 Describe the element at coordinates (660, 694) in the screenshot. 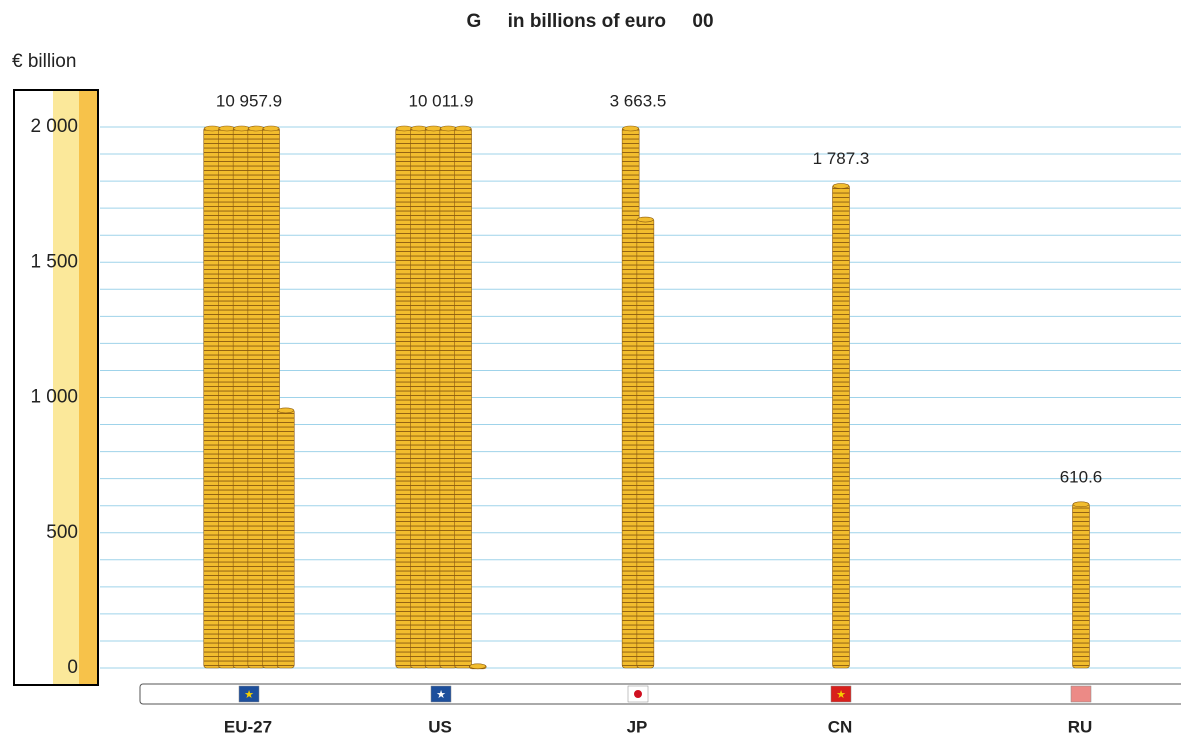

I see `baseline-bar` at that location.